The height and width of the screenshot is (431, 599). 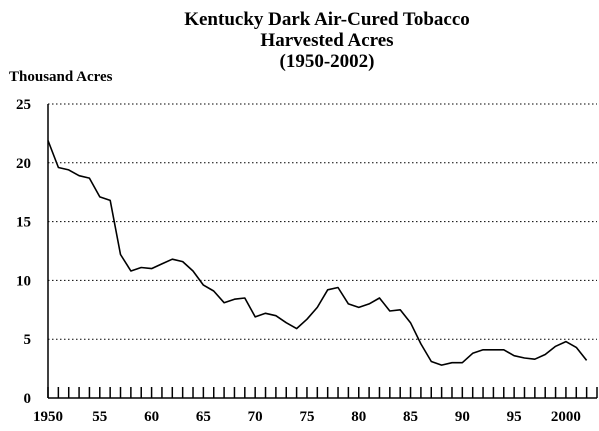 What do you see at coordinates (99, 417) in the screenshot?
I see `x-tick-label: 55` at bounding box center [99, 417].